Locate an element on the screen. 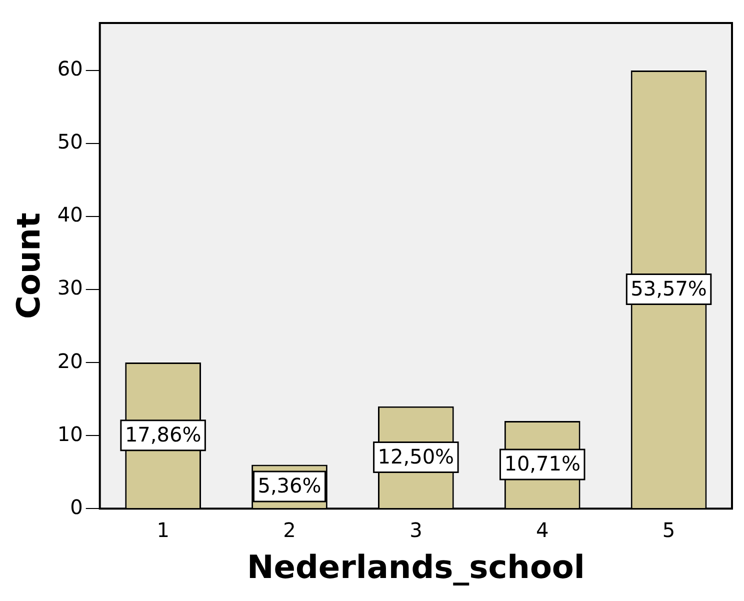 This screenshot has height=601, width=744. annotation: 53,57% is located at coordinates (668, 288).